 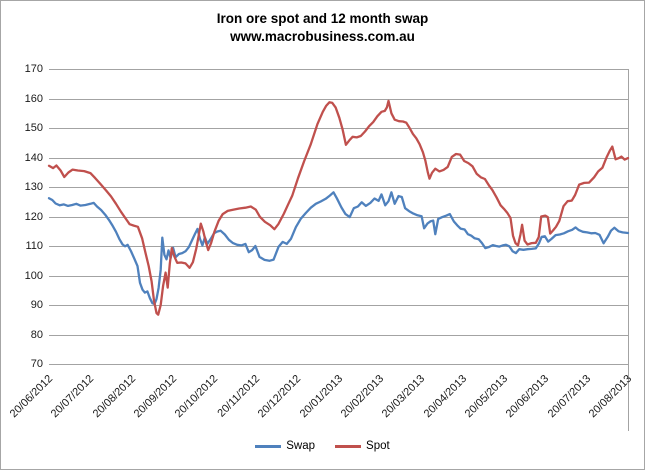 I want to click on legend-item-spot: Spot, so click(x=362, y=446).